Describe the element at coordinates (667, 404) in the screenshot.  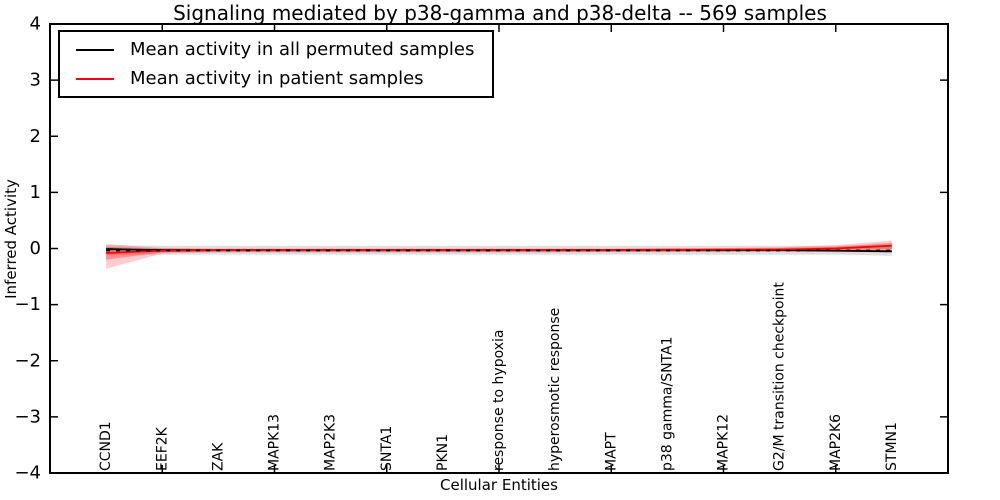
I see `x-category-label-p38-gamma-snta1: p38 gamma/SNTA1` at that location.